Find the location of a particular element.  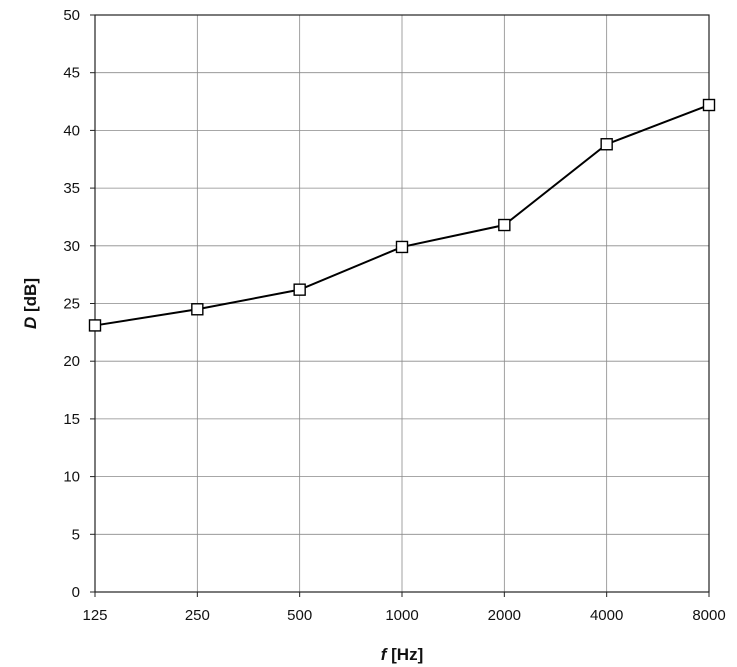

x-tick-label: 4000 is located at coordinates (606, 615).